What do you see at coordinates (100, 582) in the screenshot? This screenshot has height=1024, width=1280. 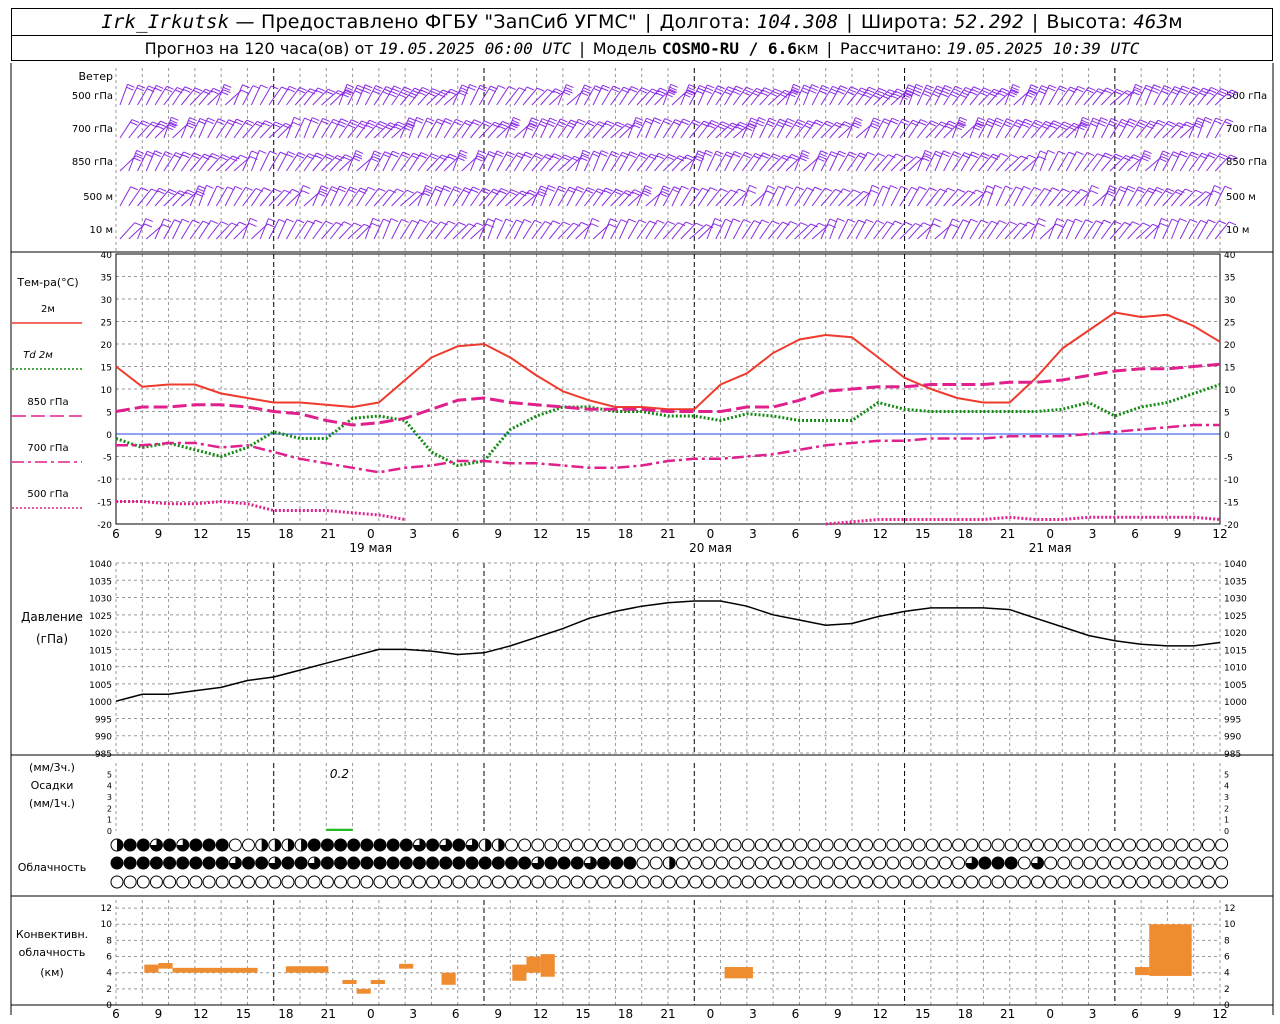 I see `pressure-tick-label: 1035` at bounding box center [100, 582].